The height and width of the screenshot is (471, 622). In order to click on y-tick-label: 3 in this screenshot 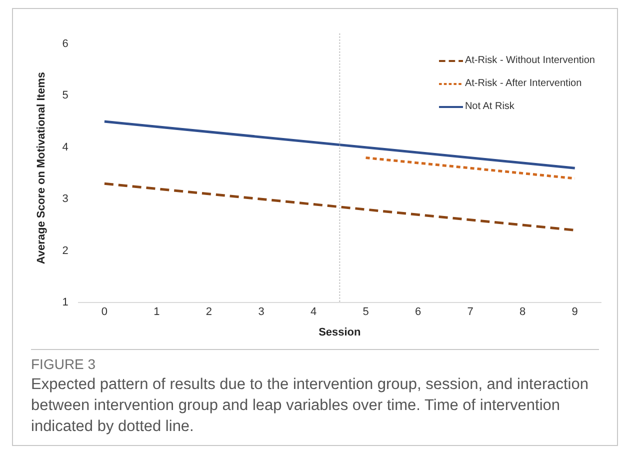, I will do `click(65, 199)`.